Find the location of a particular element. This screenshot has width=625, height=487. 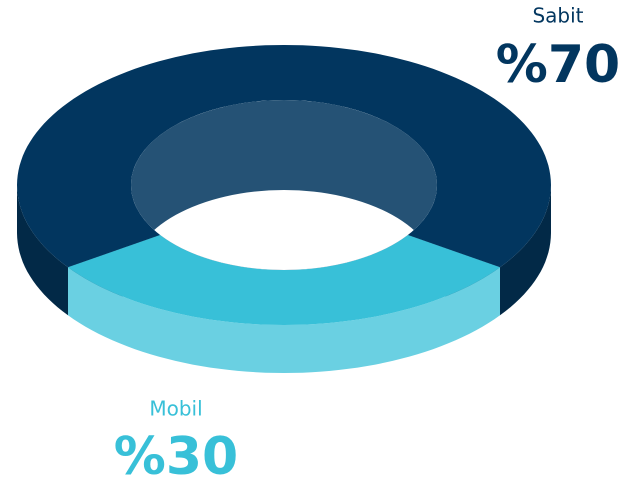

hole-floor is located at coordinates (284, 230).